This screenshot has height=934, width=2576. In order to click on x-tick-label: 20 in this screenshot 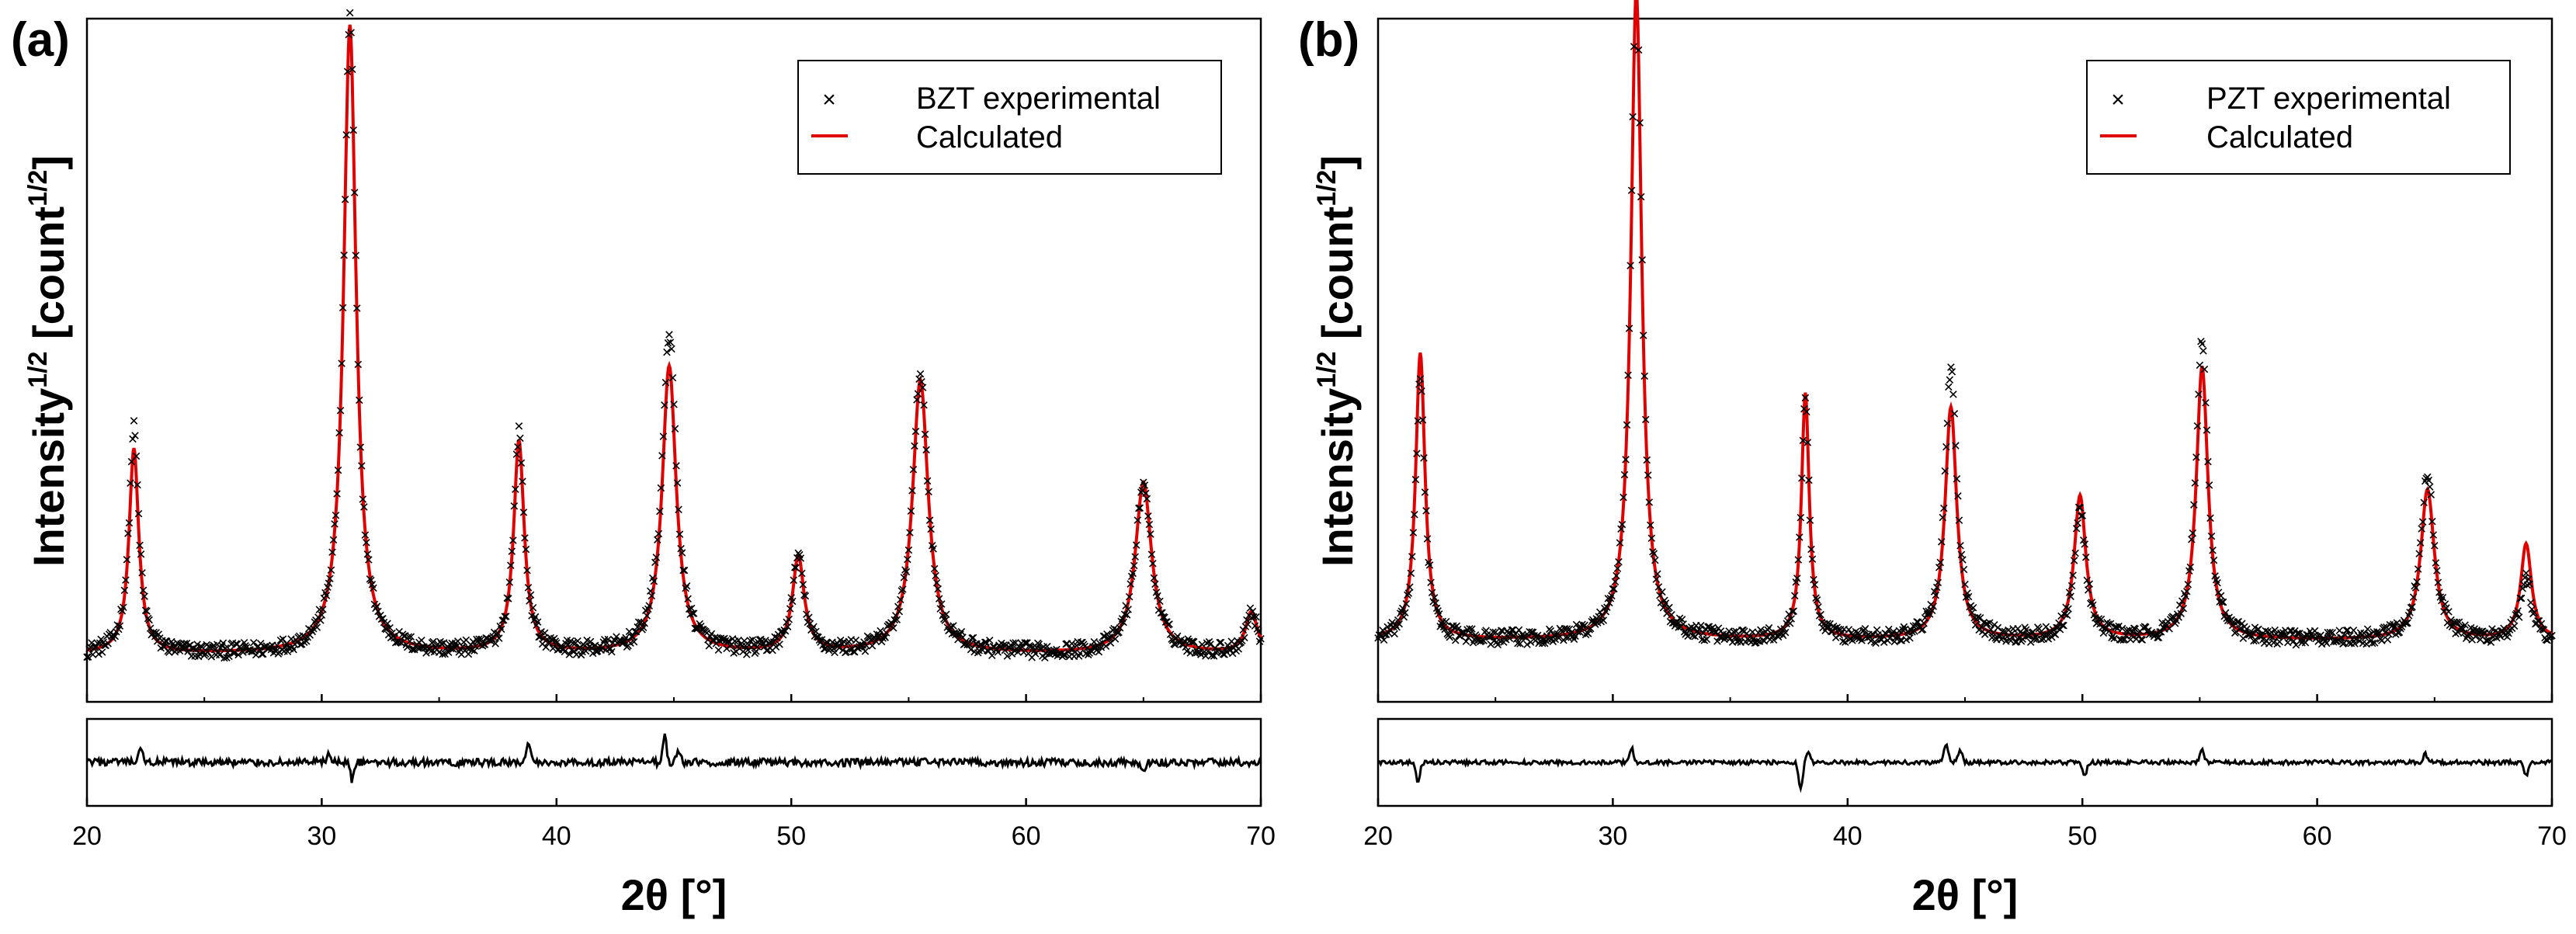, I will do `click(1378, 836)`.